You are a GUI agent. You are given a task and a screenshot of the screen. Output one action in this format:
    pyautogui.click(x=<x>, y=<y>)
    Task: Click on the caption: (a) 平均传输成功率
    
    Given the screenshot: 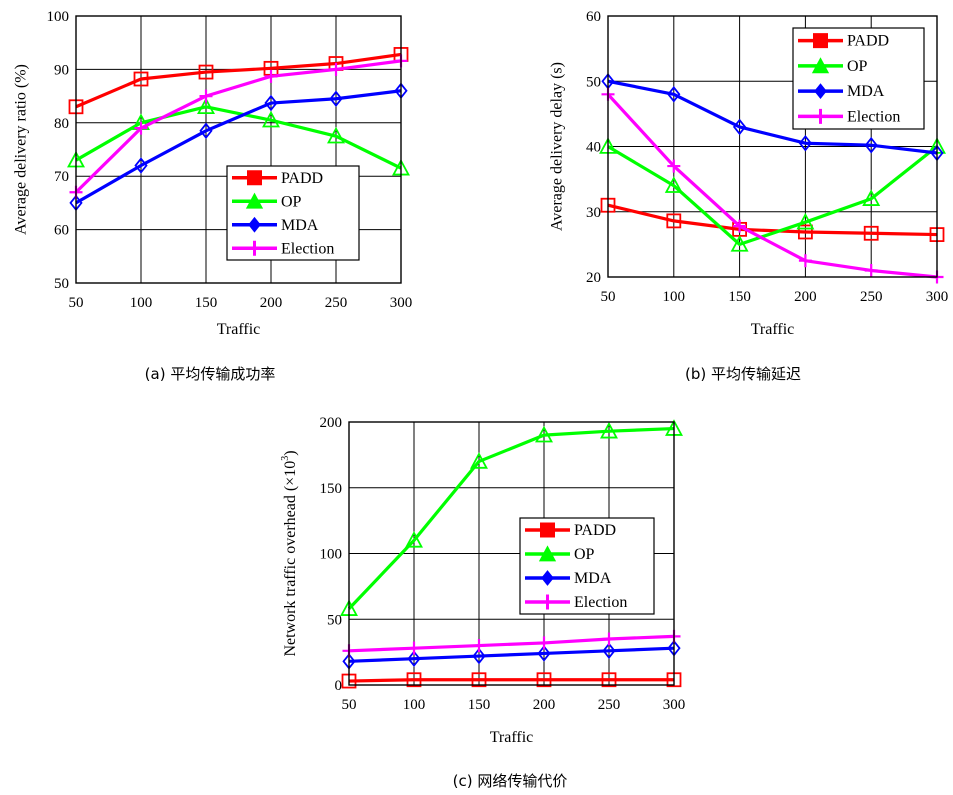 What is the action you would take?
    pyautogui.click(x=210, y=374)
    